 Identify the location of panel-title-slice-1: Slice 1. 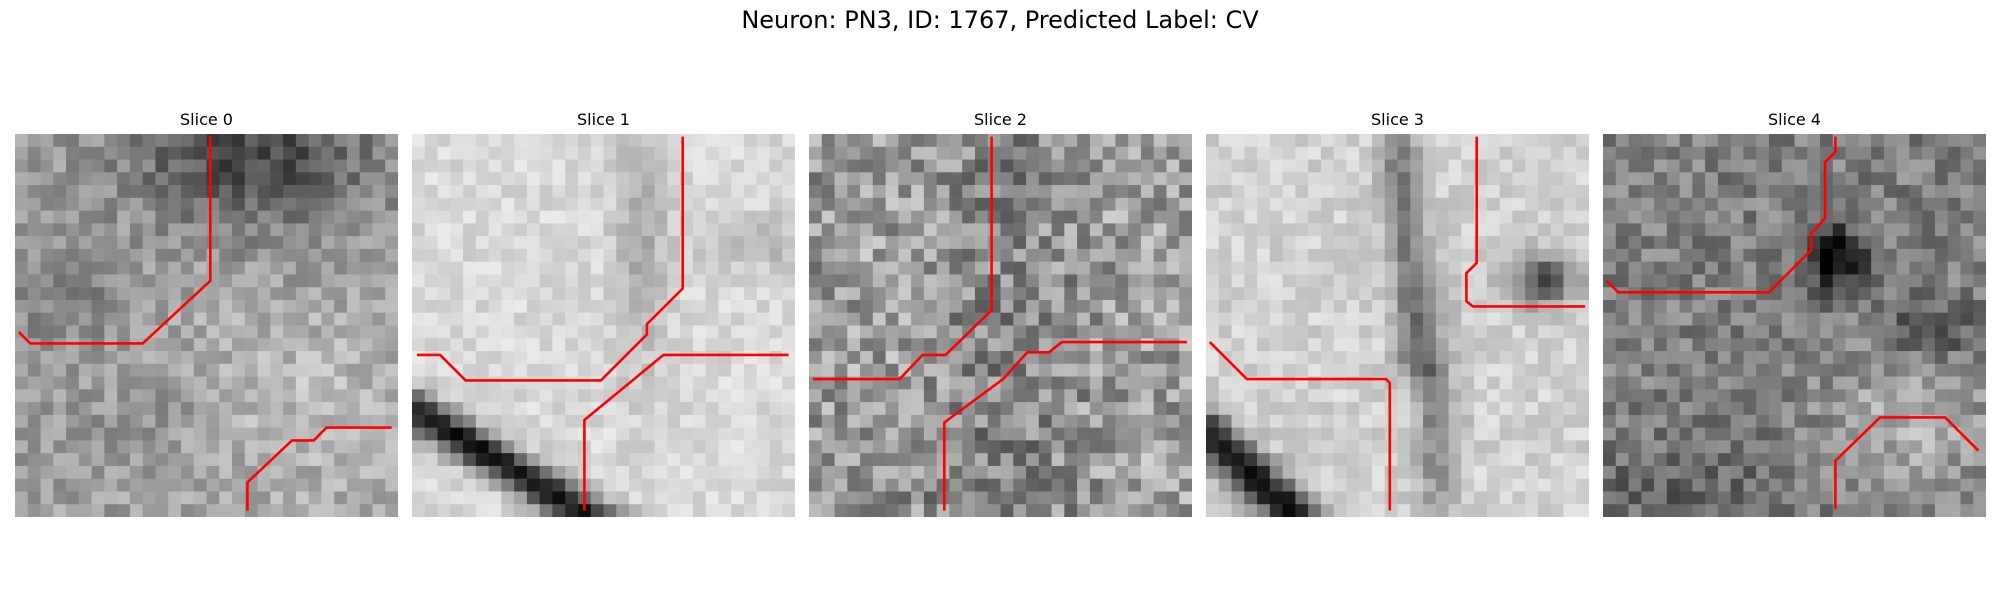
(603, 119).